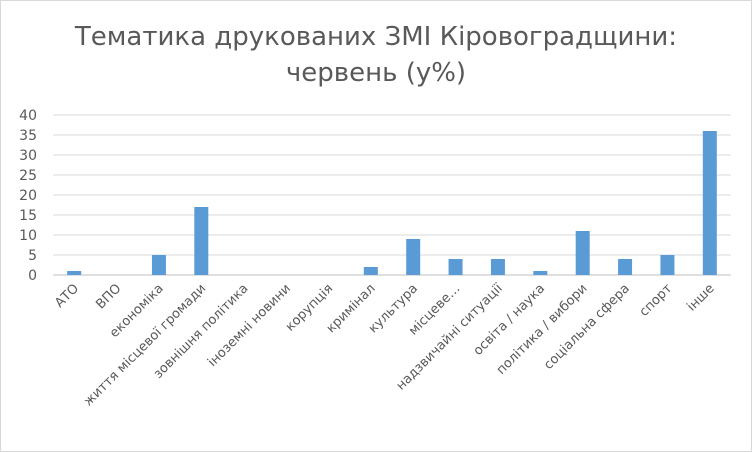  What do you see at coordinates (28, 196) in the screenshot?
I see `y-tick-label: 20` at bounding box center [28, 196].